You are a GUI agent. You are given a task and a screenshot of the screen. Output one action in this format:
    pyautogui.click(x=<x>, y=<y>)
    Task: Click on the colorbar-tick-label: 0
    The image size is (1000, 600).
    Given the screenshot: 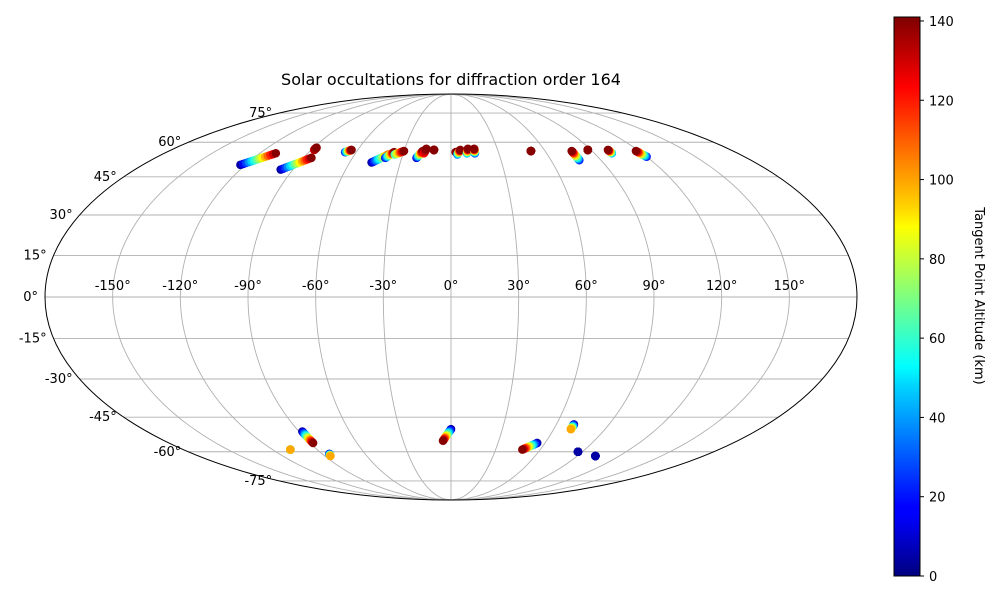 What is the action you would take?
    pyautogui.click(x=933, y=577)
    